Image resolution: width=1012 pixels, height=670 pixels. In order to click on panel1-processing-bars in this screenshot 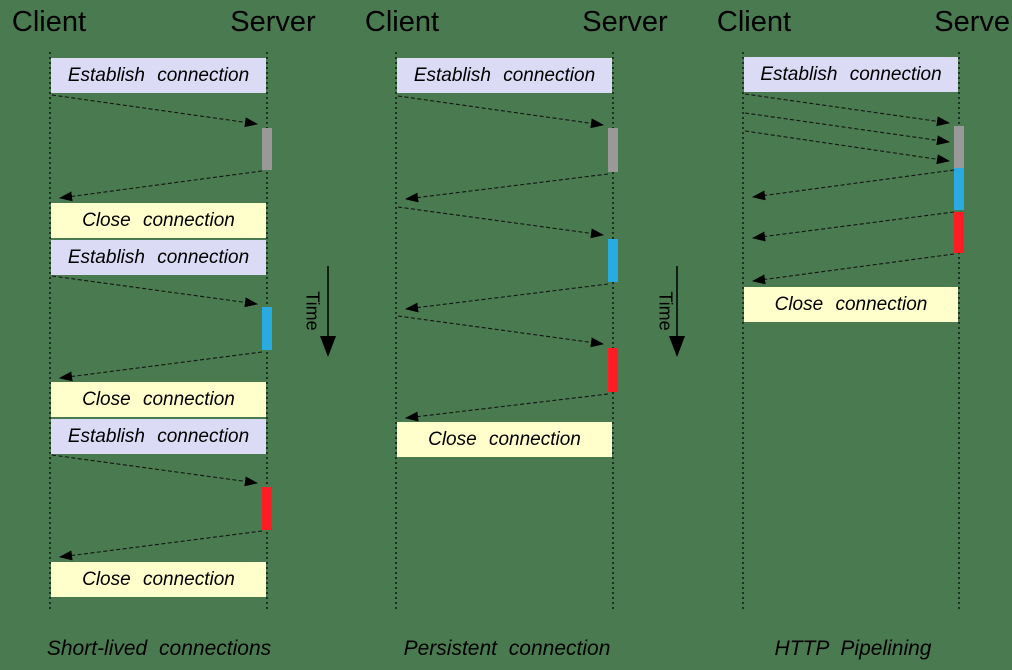, I will do `click(267, 329)`.